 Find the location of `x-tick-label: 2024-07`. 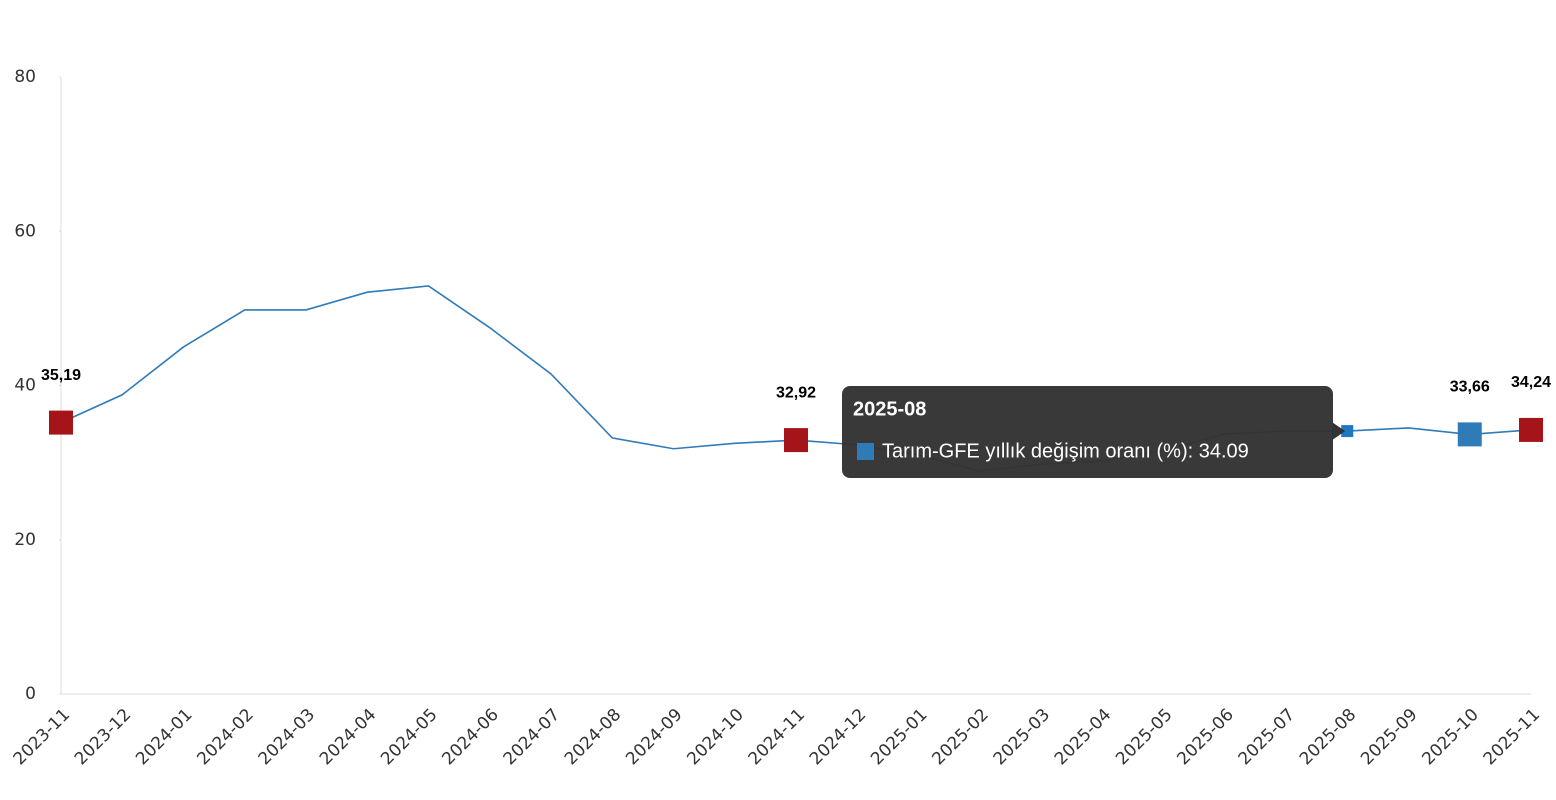

x-tick-label: 2024-07 is located at coordinates (532, 737).